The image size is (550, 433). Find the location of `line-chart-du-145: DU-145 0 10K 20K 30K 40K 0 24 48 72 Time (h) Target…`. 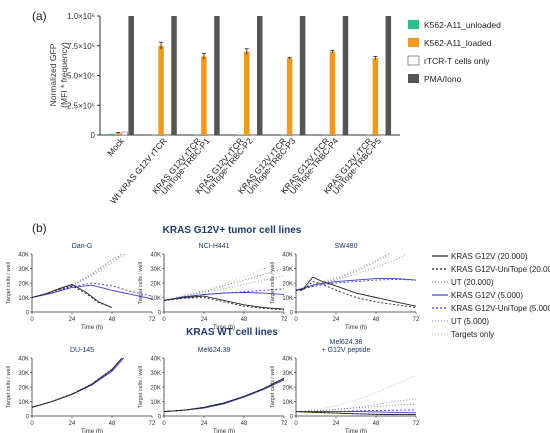

line-chart-du-145: DU-145 0 10K 20K 30K 40K 0 24 48 72 Time (h) Target… is located at coordinates (81, 390).